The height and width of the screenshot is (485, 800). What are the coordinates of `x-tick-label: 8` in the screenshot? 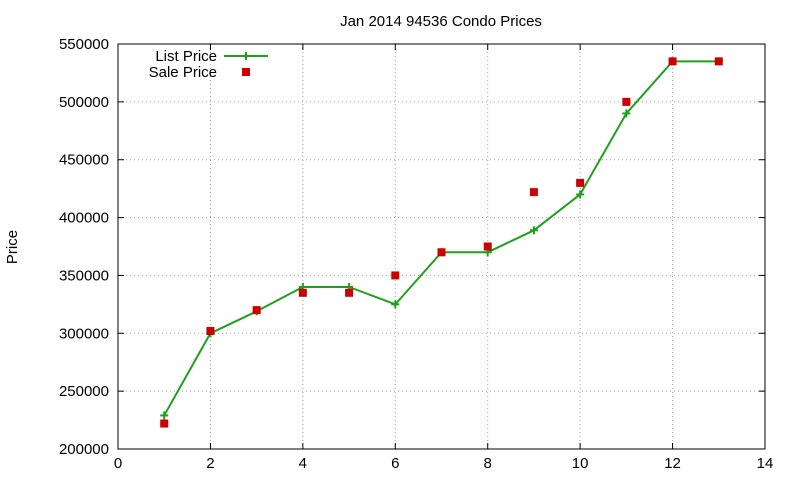 It's located at (488, 463).